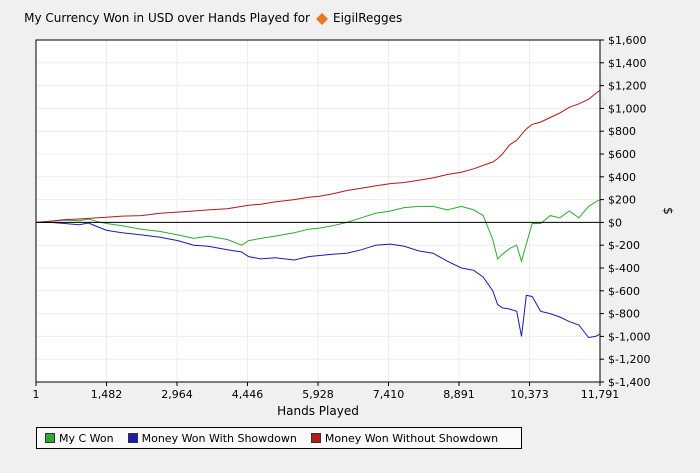 This screenshot has height=473, width=700. I want to click on legend-label: My C Won, so click(86, 438).